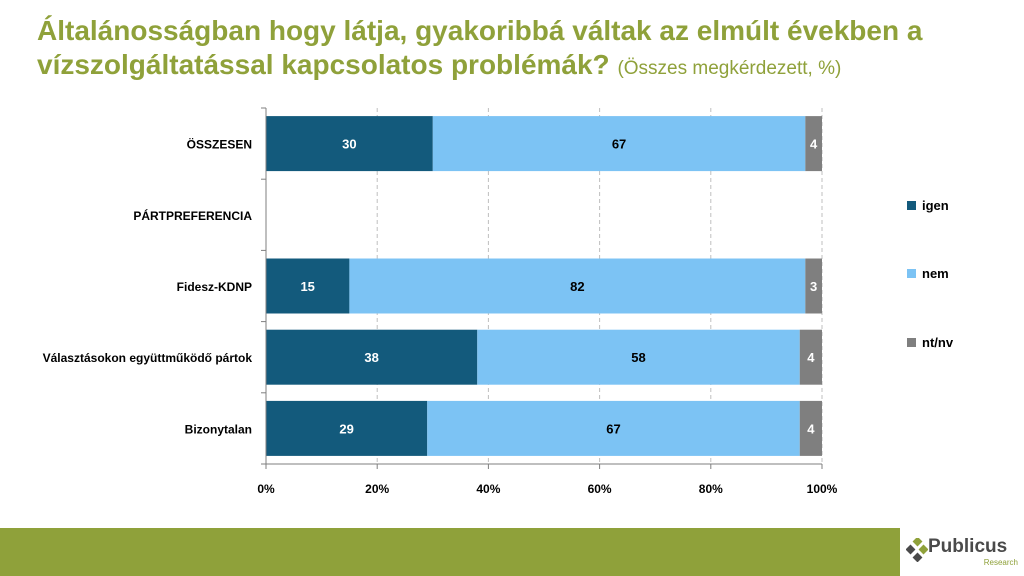 The image size is (1024, 576). I want to click on x-tick-label: 20%, so click(377, 489).